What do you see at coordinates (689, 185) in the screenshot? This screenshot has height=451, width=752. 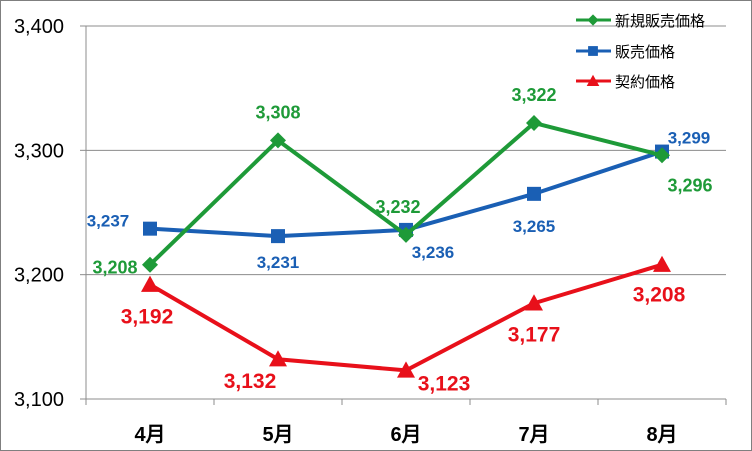 I see `data-label: 3,296` at bounding box center [689, 185].